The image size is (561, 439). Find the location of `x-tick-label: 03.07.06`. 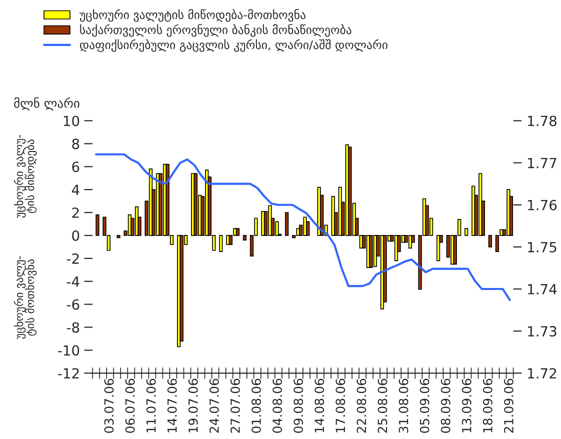

x-tick-label: 03.07.06 is located at coordinates (109, 405).